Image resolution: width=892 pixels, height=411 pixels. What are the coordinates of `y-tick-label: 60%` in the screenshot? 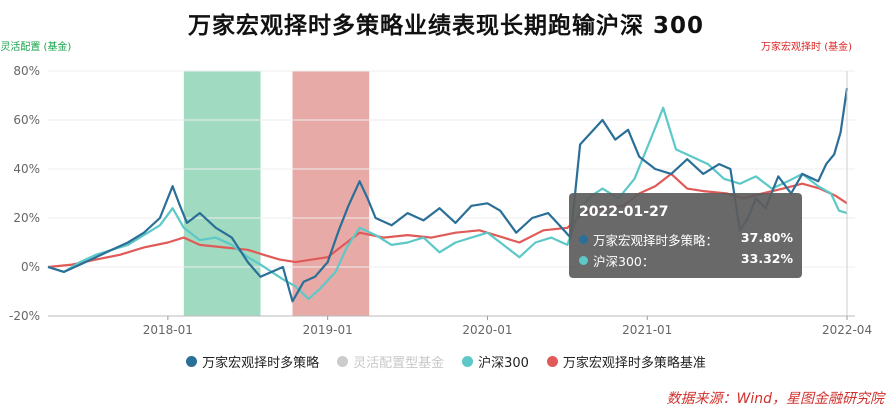 It's located at (26, 120).